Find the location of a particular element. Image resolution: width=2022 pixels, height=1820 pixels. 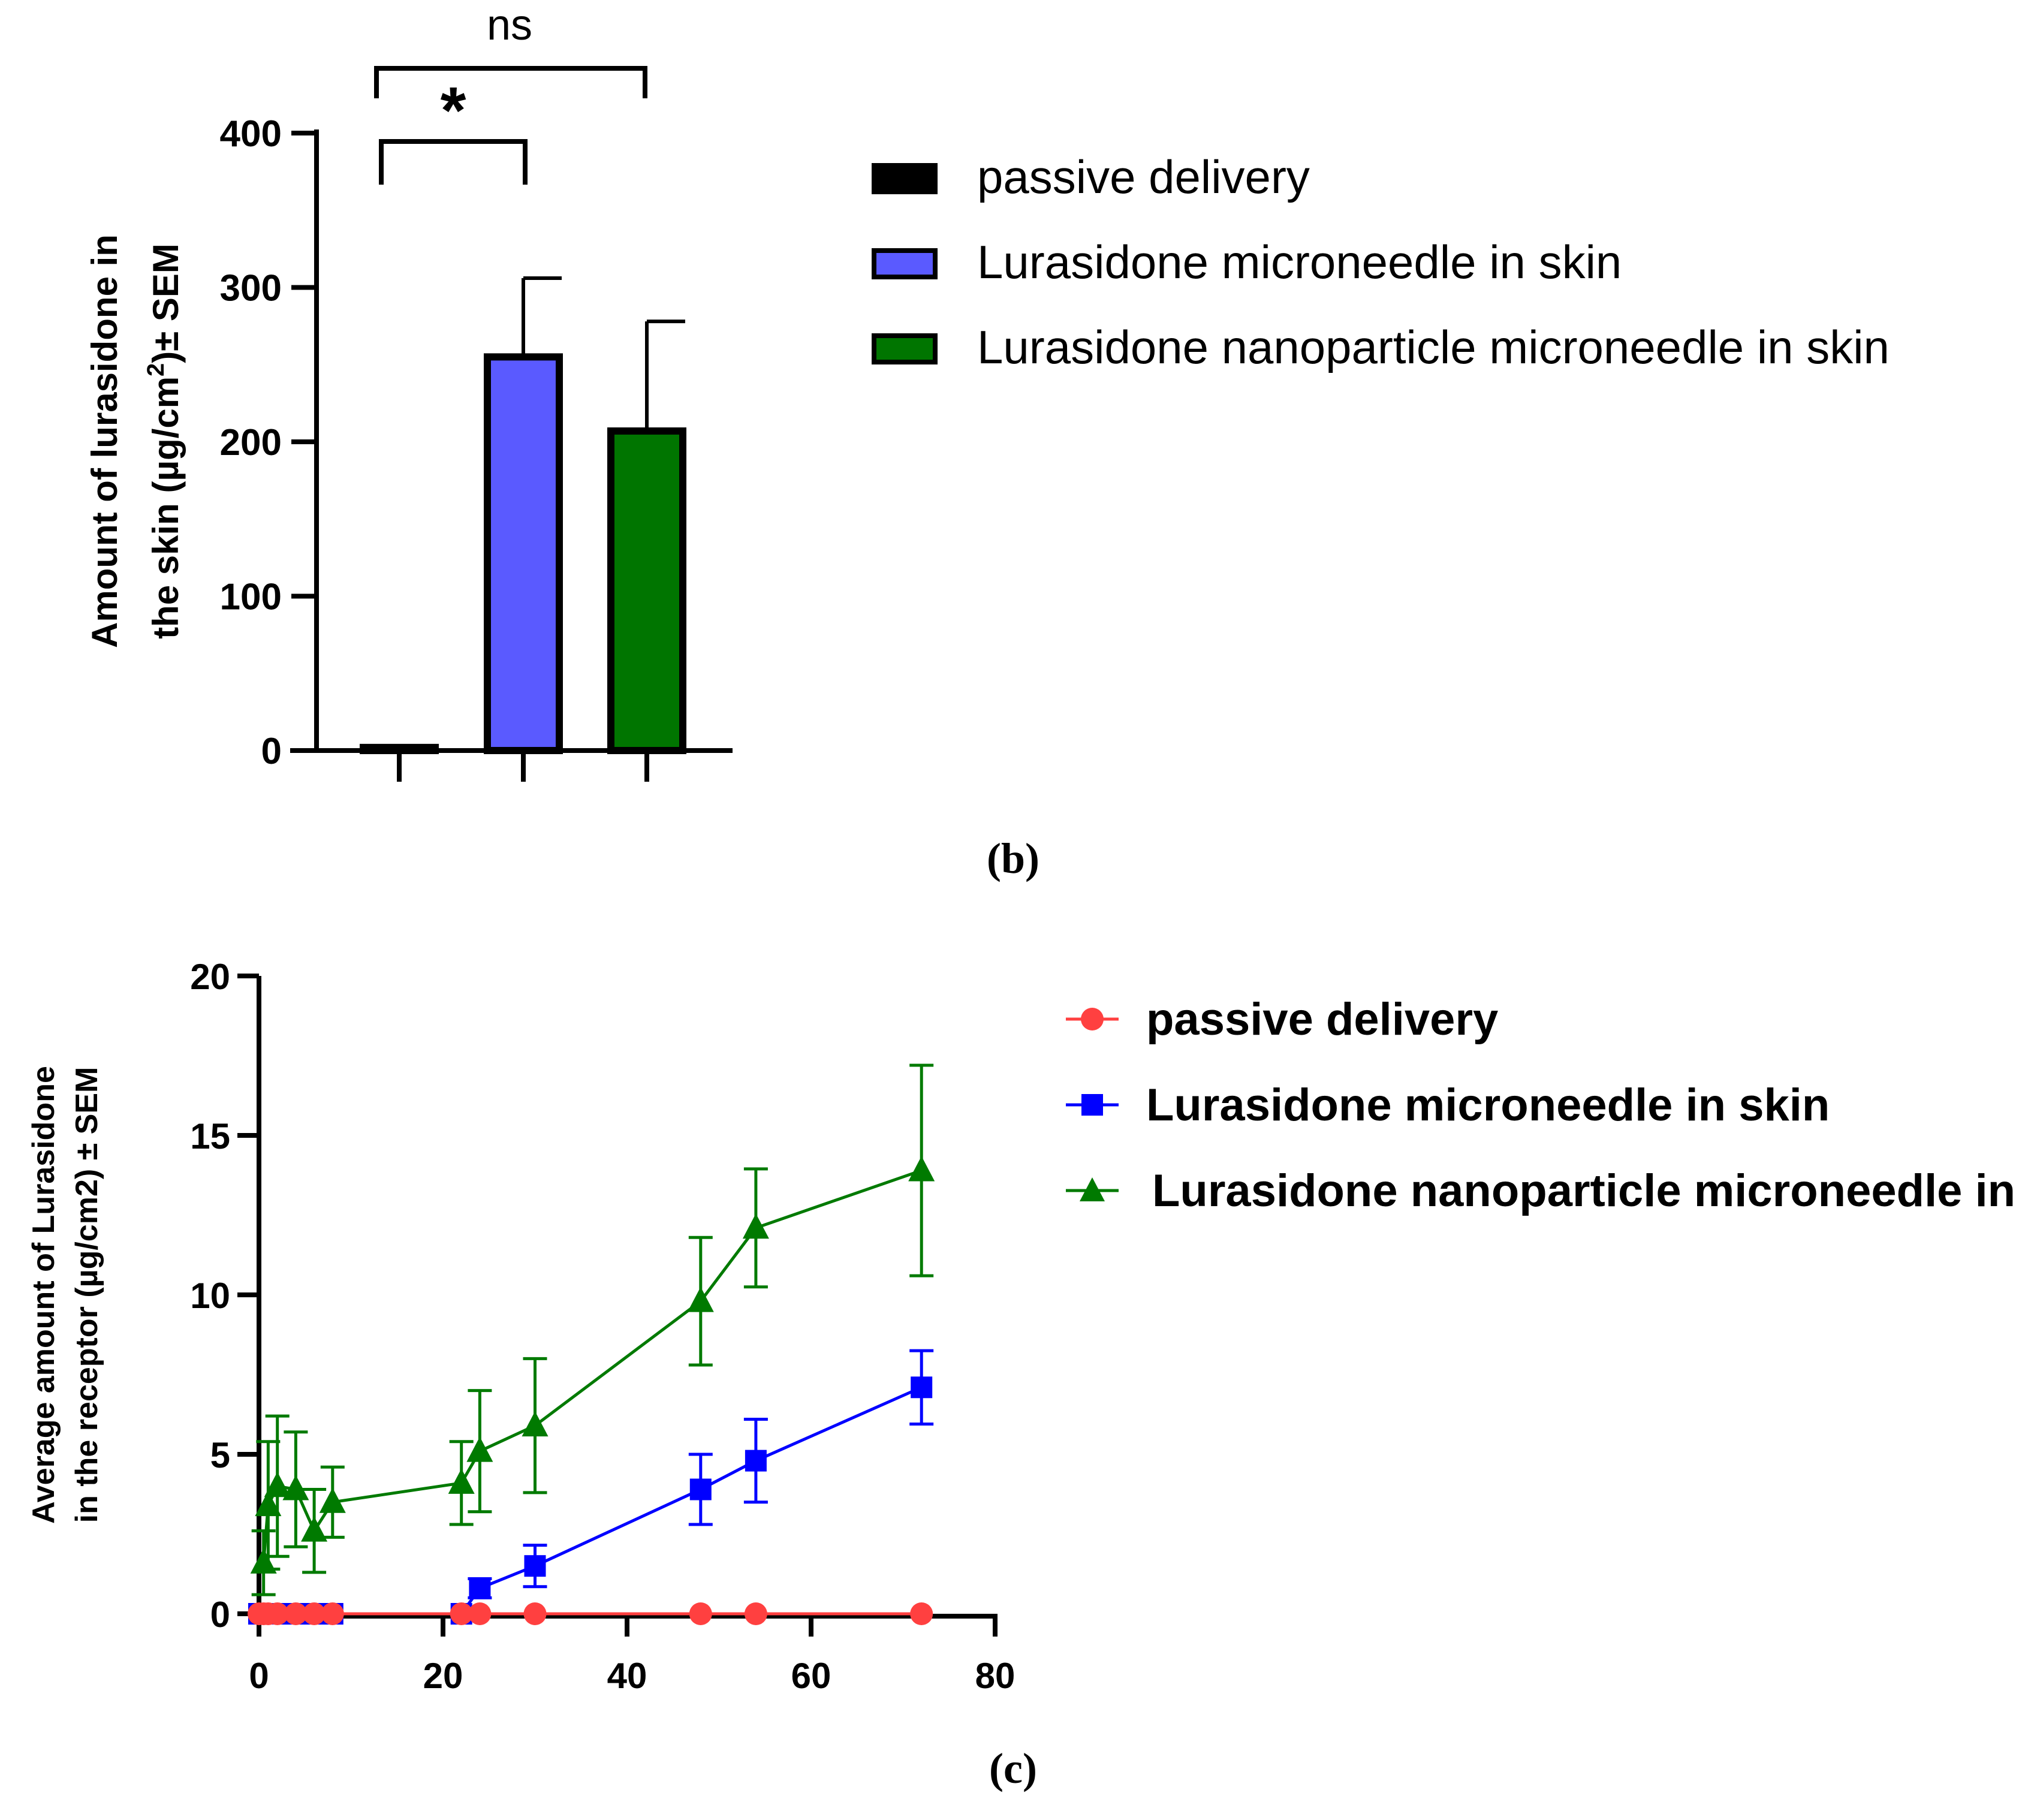

x-tick-label: 80 is located at coordinates (995, 1676).